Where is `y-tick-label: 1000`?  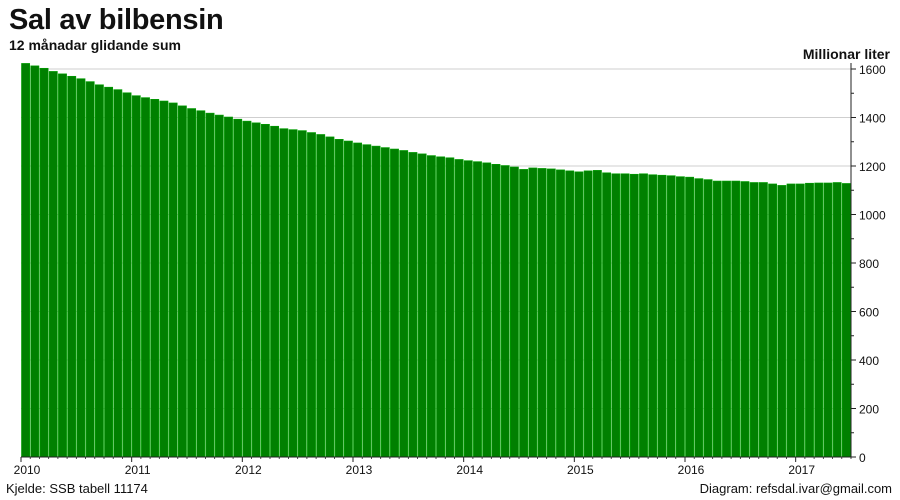 y-tick-label: 1000 is located at coordinates (872, 216).